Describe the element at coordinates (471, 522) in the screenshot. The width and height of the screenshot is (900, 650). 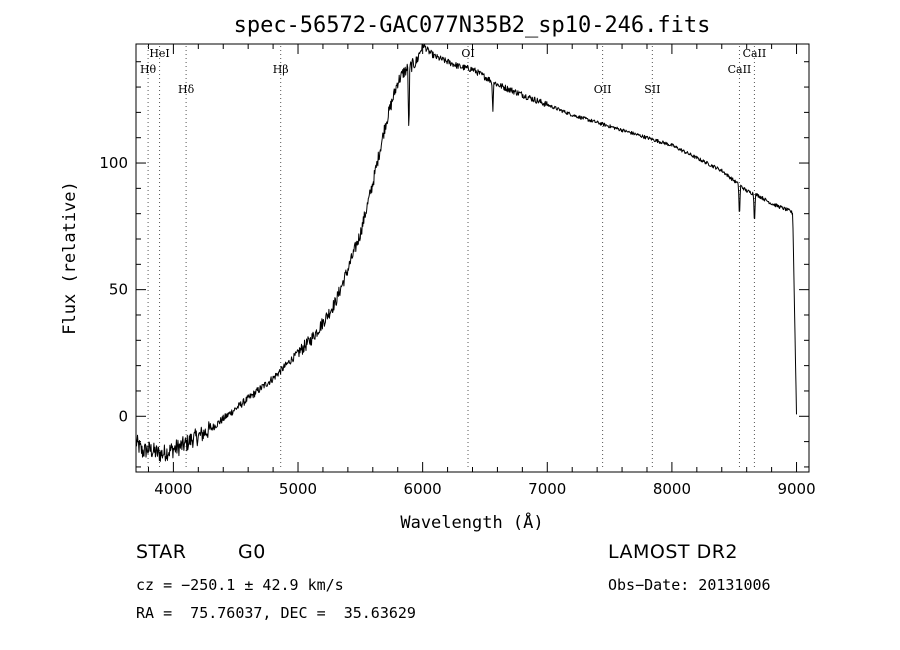
I see `x-axis-label: Wavelength (Å)` at that location.